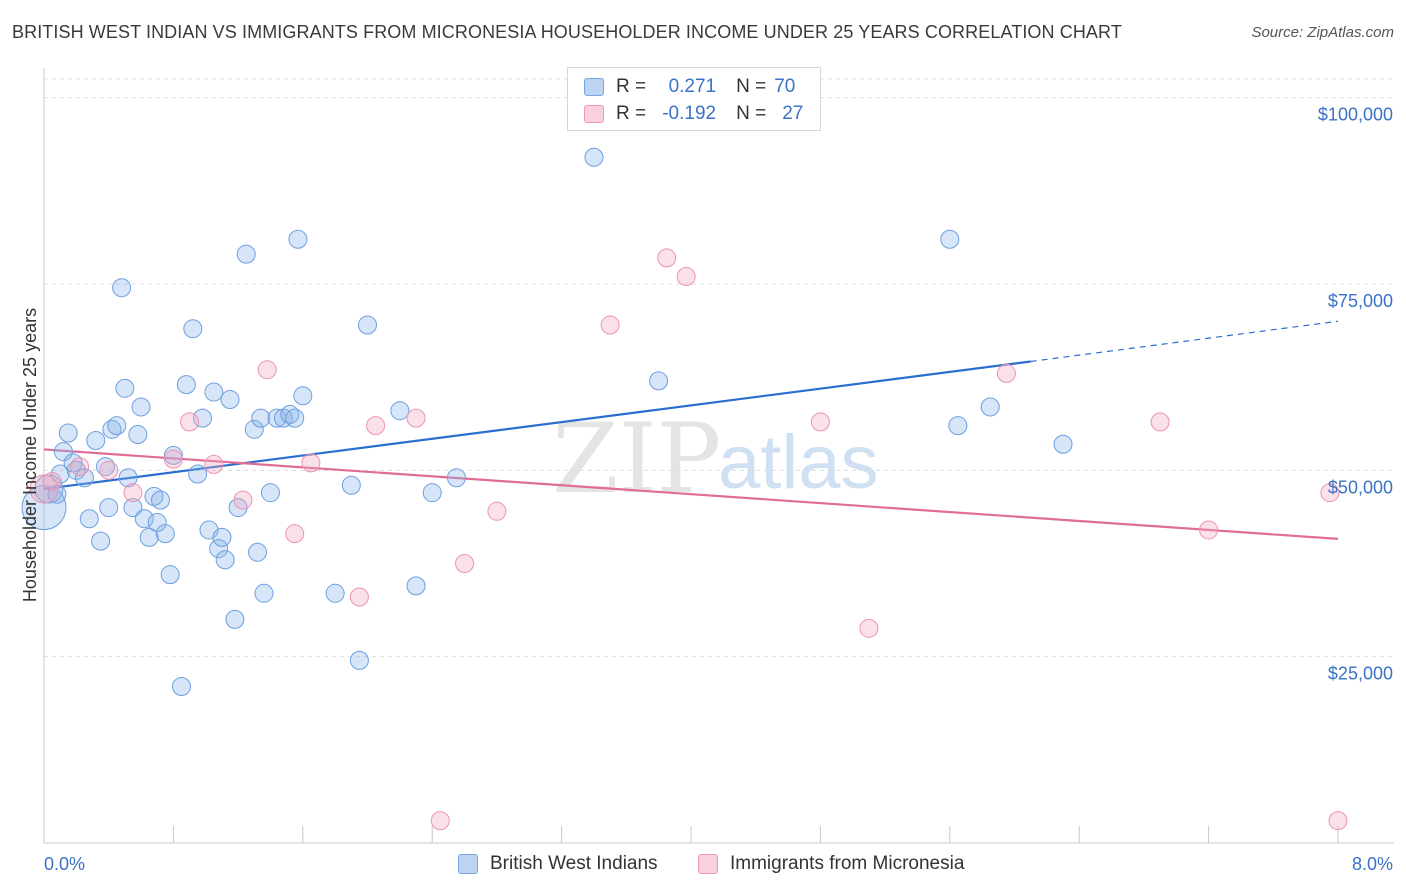  Describe the element at coordinates (694, 99) in the screenshot. I see `stats-legend: R = 0.271 N = 70 R = -0.192 N = 27` at that location.